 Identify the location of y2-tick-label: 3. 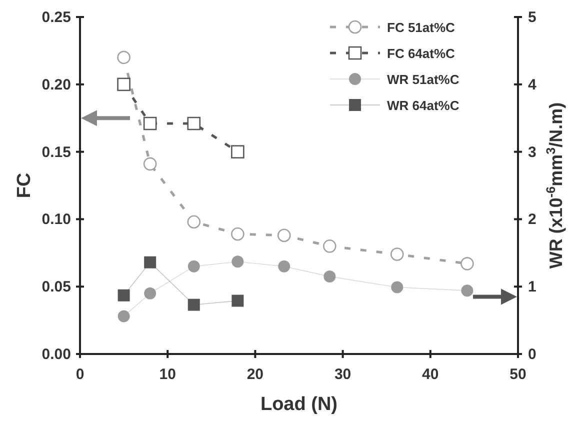
(532, 152).